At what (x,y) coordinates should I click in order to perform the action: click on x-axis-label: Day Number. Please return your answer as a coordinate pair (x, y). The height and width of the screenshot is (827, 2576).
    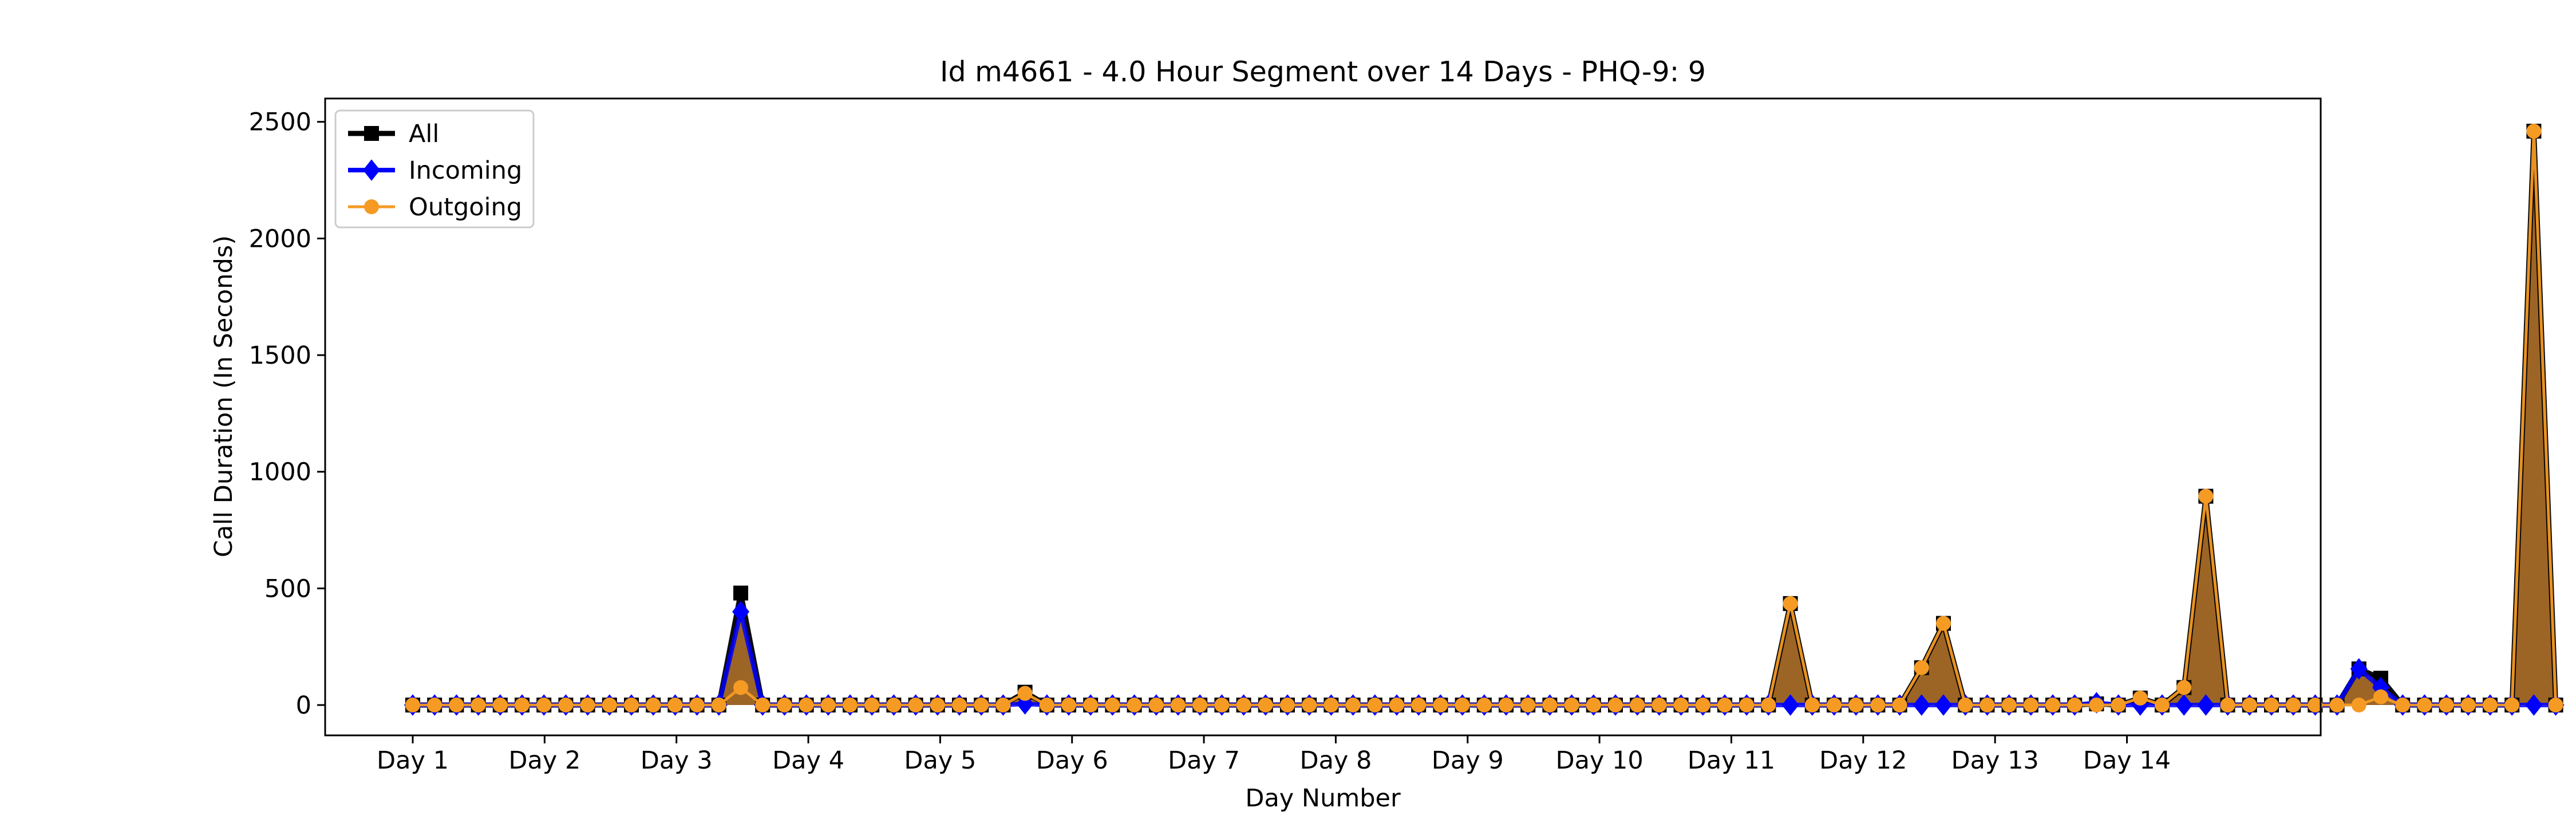
    Looking at the image, I should click on (1323, 799).